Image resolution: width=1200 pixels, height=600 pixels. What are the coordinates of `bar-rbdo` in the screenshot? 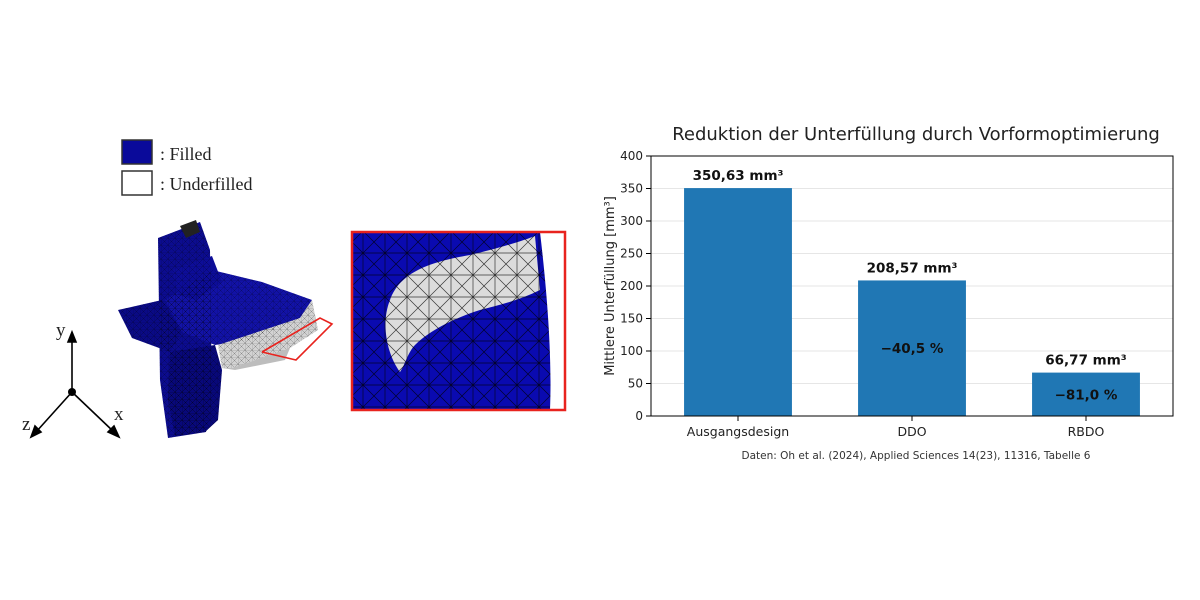 It's located at (1086, 394).